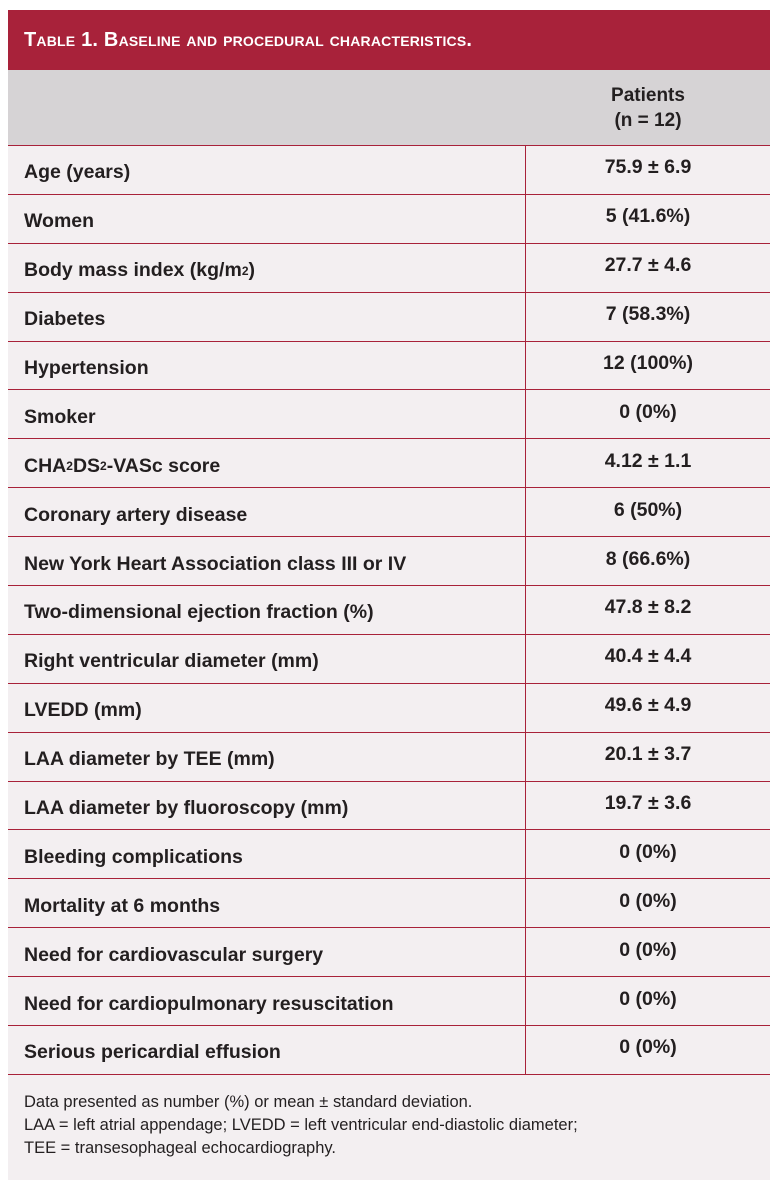 The image size is (778, 1184). I want to click on table-row: CHA 2 DS 2 -VASc score 4.12 ± 1.1, so click(389, 464).